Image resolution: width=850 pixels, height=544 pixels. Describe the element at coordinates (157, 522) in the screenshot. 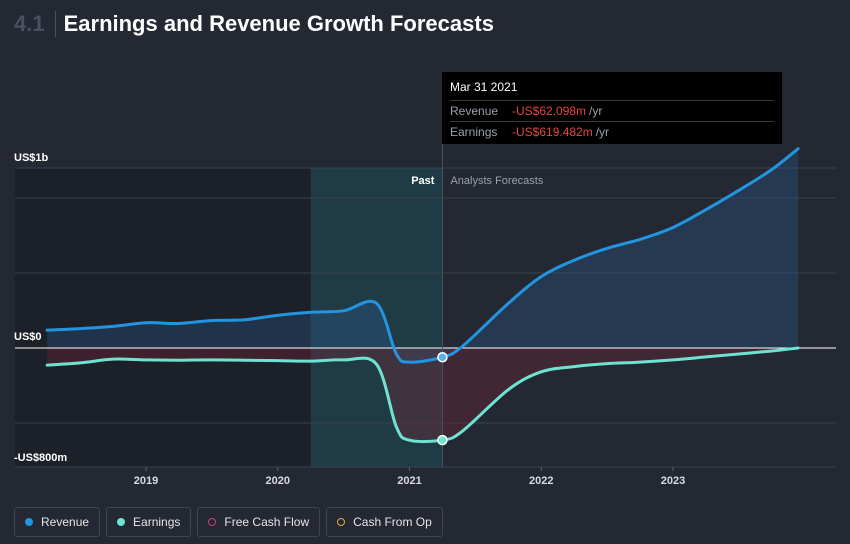

I see `legend-earnings-label: Earnings` at that location.